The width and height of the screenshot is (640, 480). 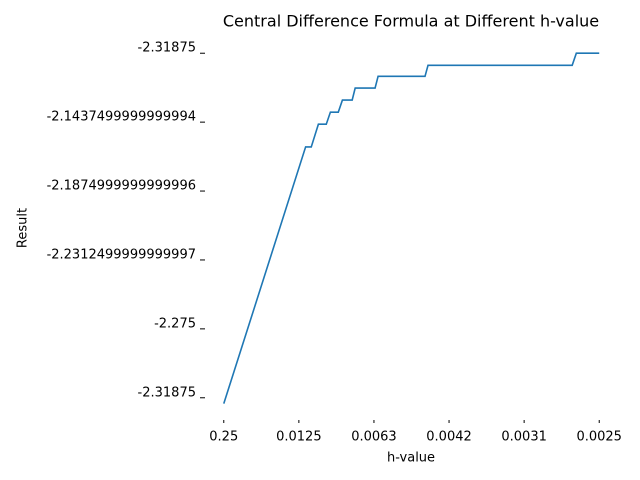 I want to click on x-tick-label: 0.0063, so click(x=374, y=437).